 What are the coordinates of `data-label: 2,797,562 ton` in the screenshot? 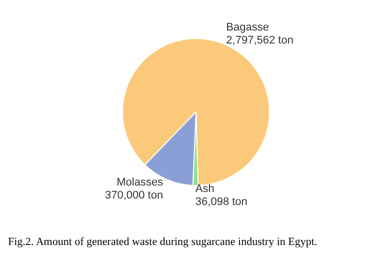 It's located at (260, 40).